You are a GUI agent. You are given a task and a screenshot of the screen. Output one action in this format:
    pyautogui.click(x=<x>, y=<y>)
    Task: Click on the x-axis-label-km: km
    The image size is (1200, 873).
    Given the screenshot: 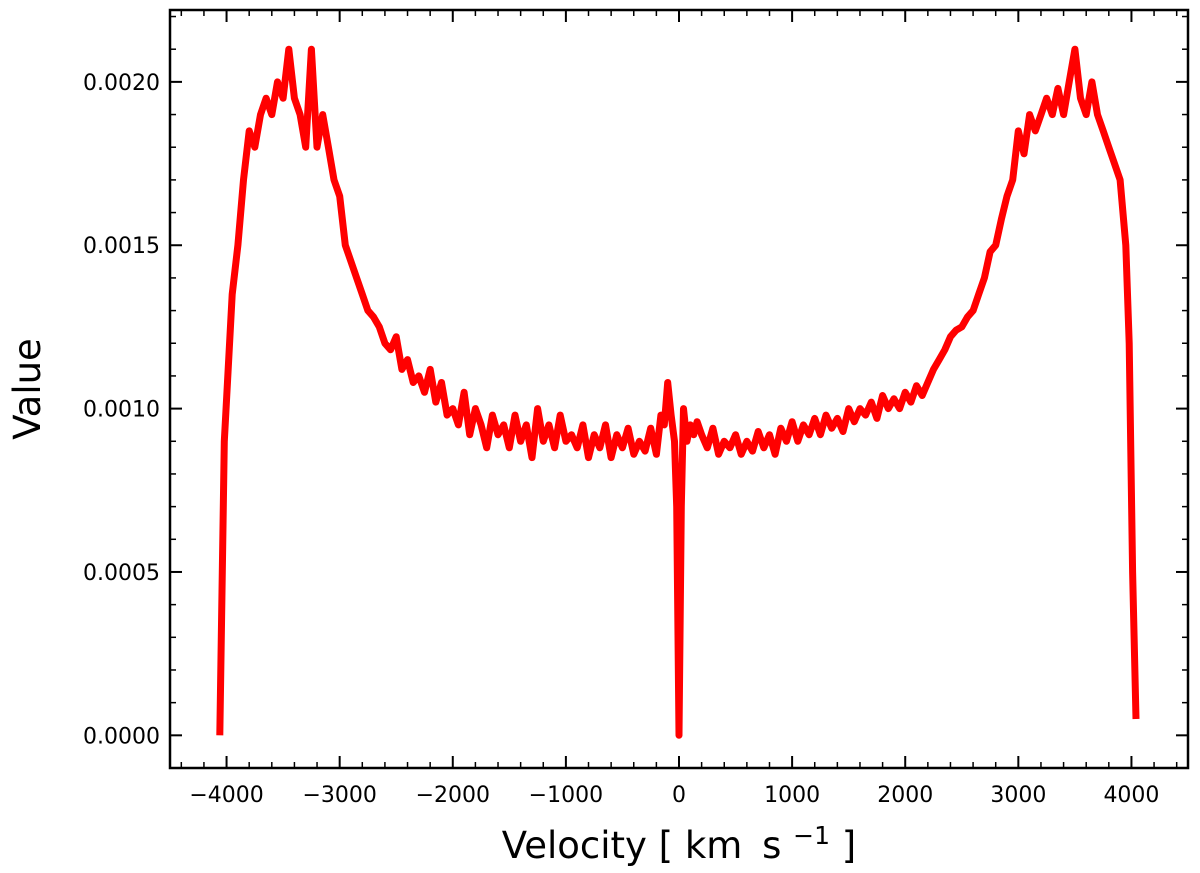 What is the action you would take?
    pyautogui.click(x=713, y=845)
    